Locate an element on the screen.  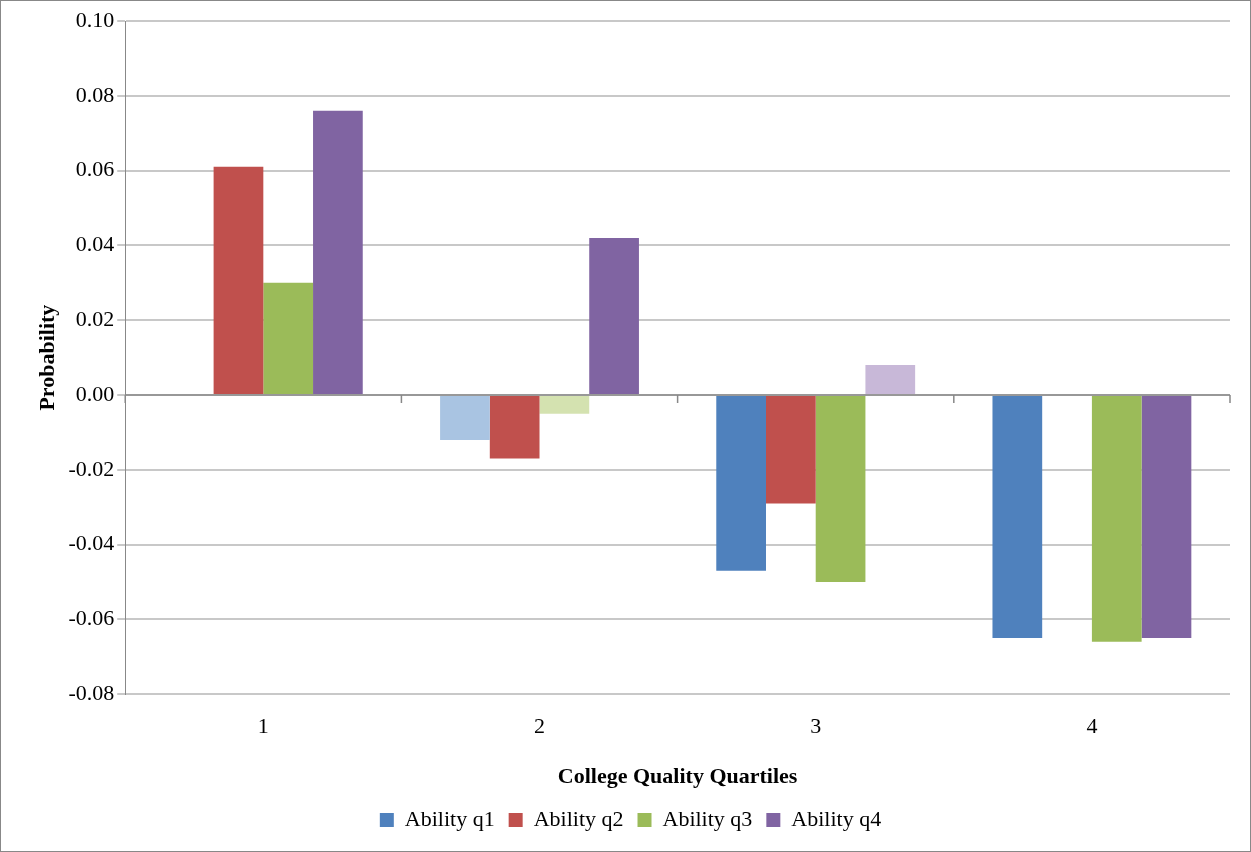
y-tick-label: 0.04 is located at coordinates (95, 244).